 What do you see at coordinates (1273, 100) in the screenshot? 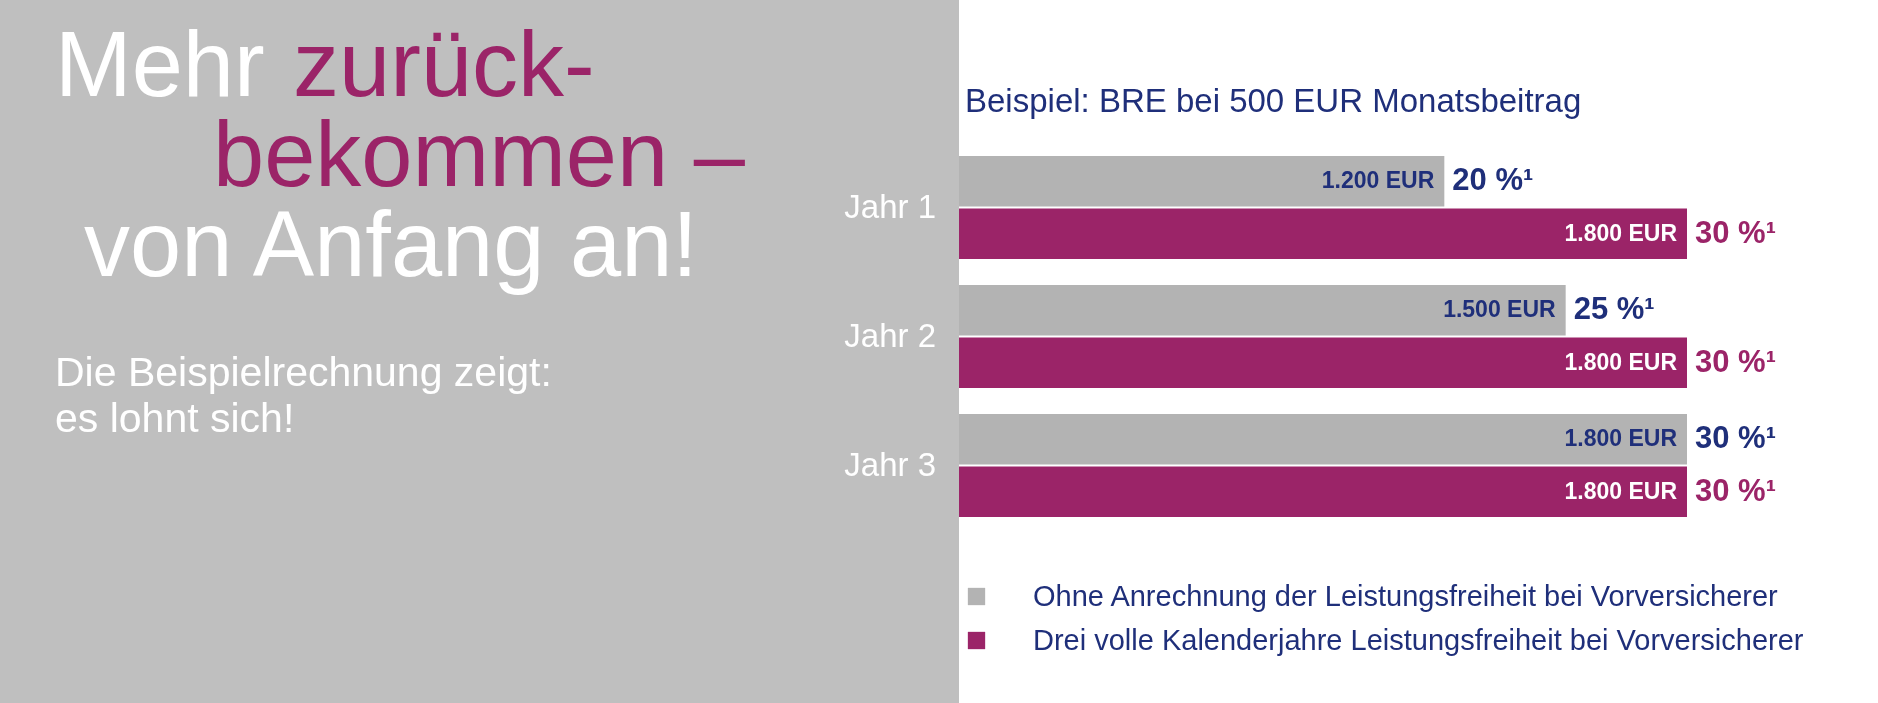
I see `chart-title: Beispiel: BRE bei 500 EUR Monatsbeitrag` at bounding box center [1273, 100].